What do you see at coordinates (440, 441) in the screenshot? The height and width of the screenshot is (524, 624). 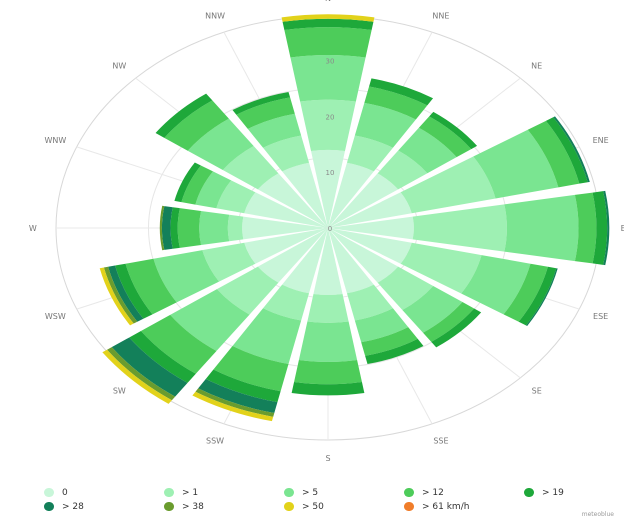 I see `direction-label-sse: SSE` at bounding box center [440, 441].